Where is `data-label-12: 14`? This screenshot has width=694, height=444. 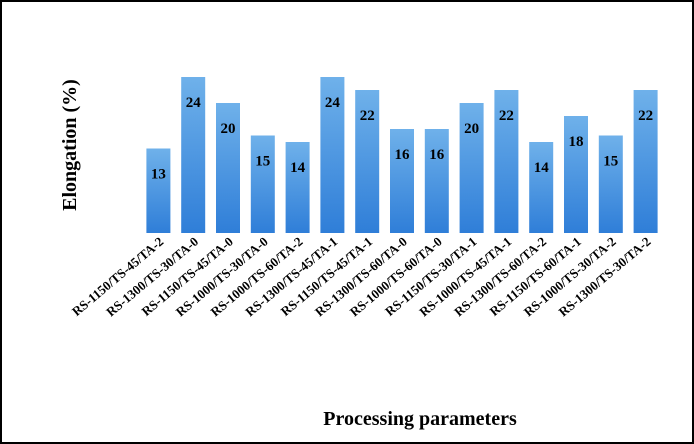
data-label-12: 14 is located at coordinates (542, 168).